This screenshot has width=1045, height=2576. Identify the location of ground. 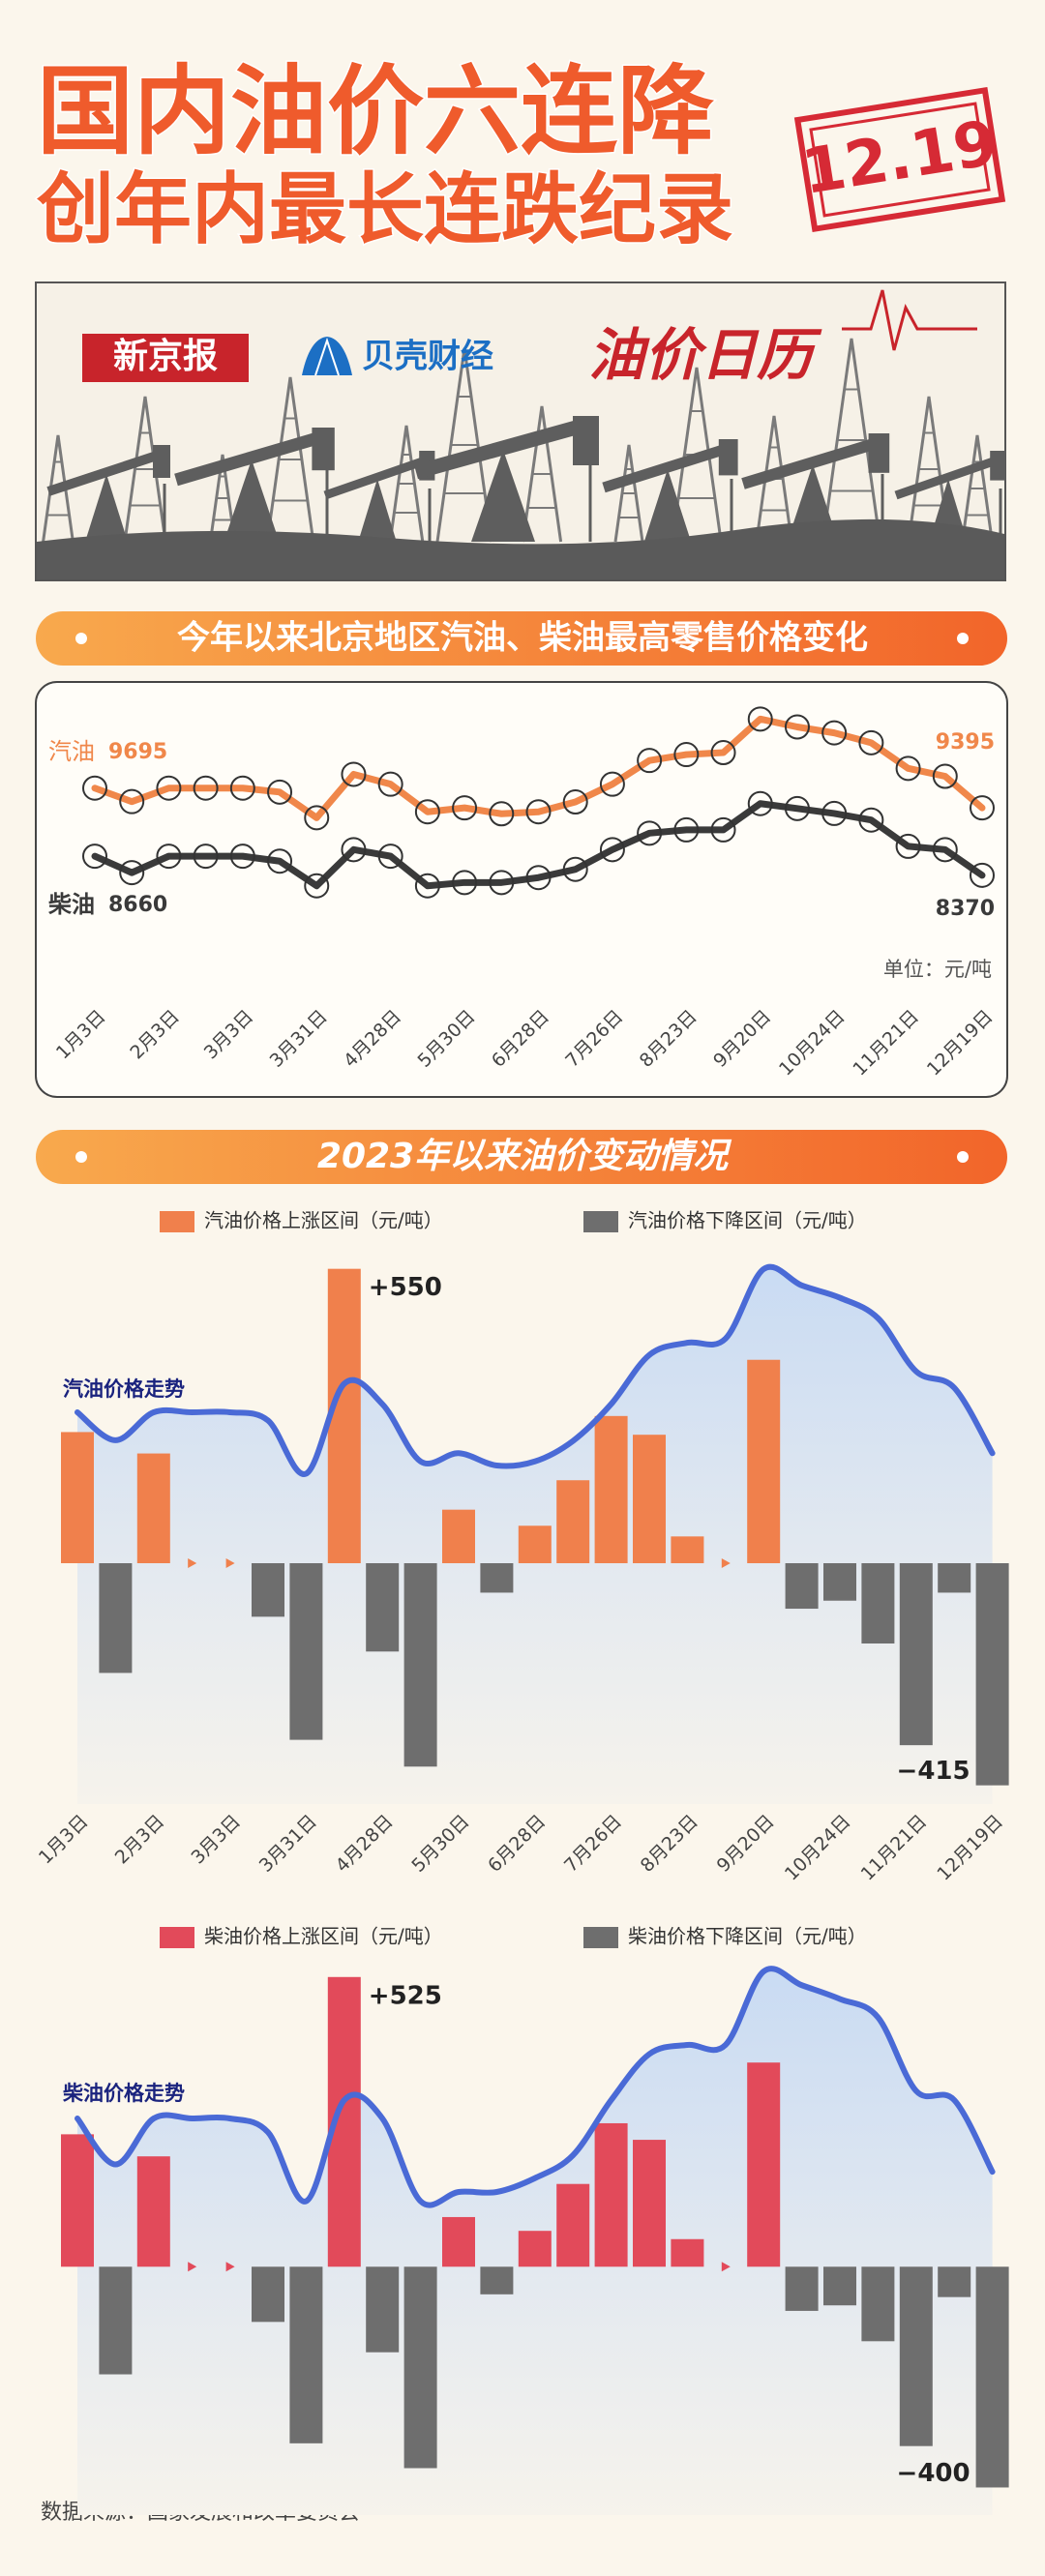
(520, 548).